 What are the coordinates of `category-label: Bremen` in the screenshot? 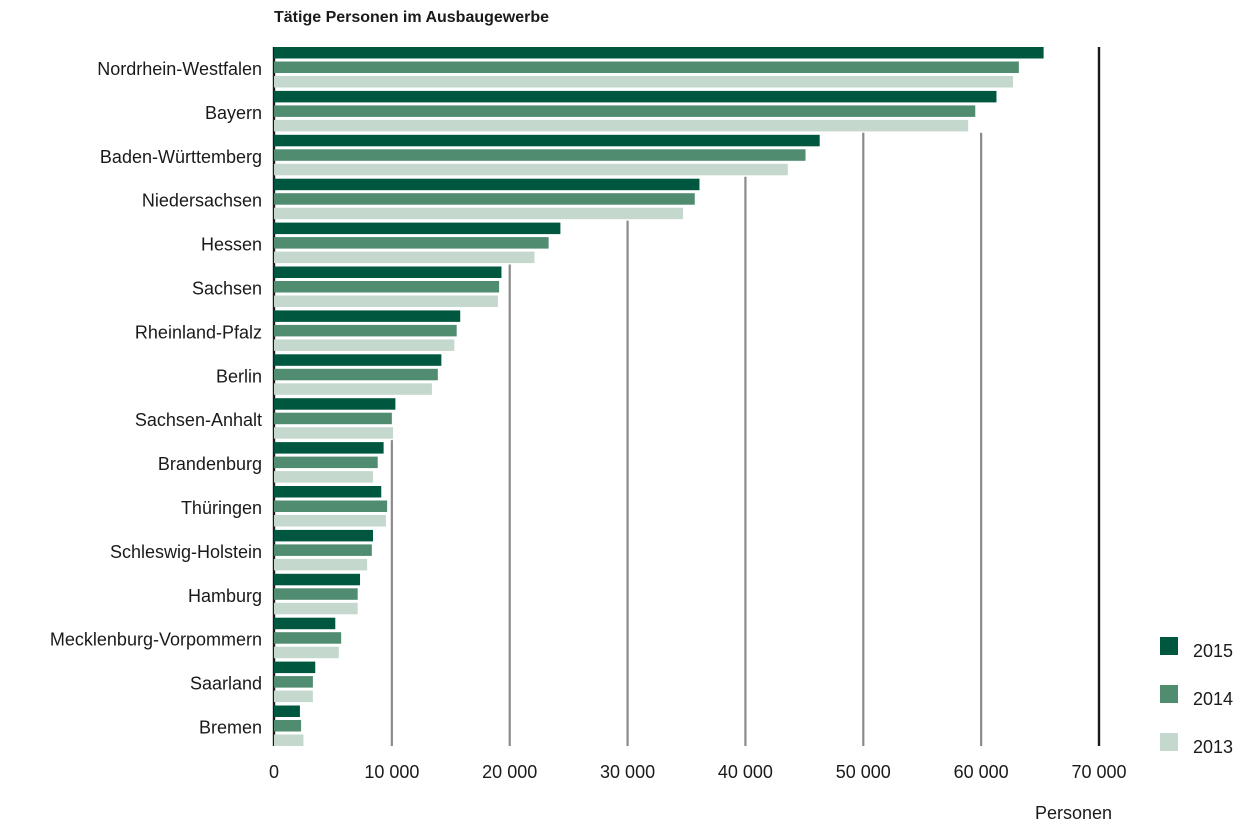 It's located at (230, 728).